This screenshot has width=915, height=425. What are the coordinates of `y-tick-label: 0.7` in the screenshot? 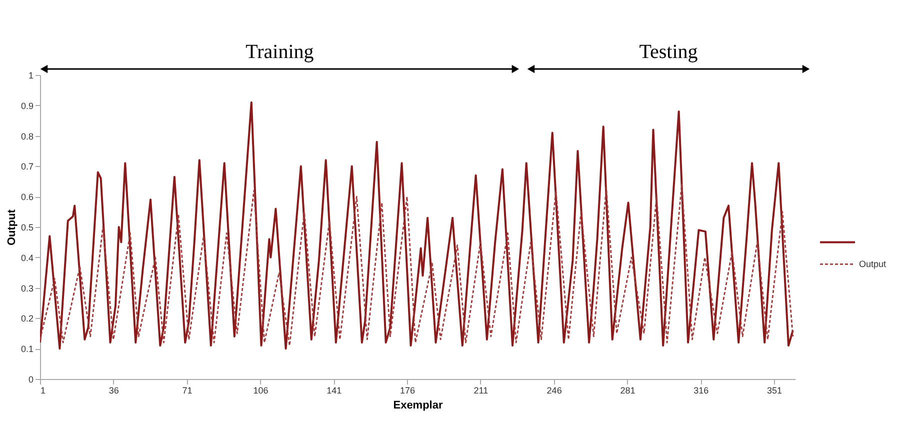 It's located at (27, 167).